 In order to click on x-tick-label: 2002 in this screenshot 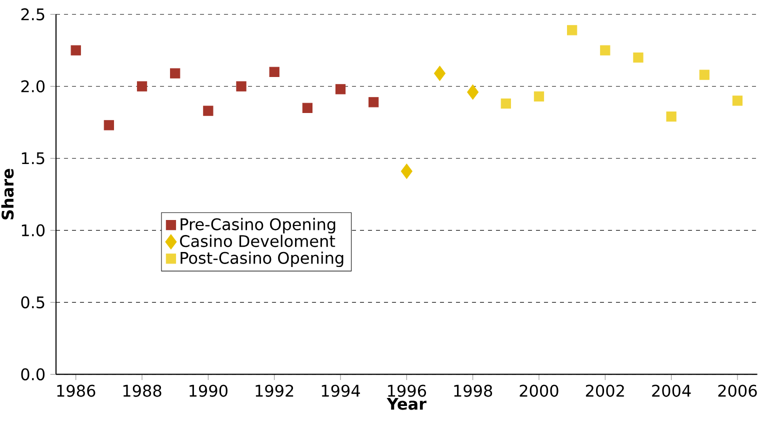, I will do `click(605, 390)`.